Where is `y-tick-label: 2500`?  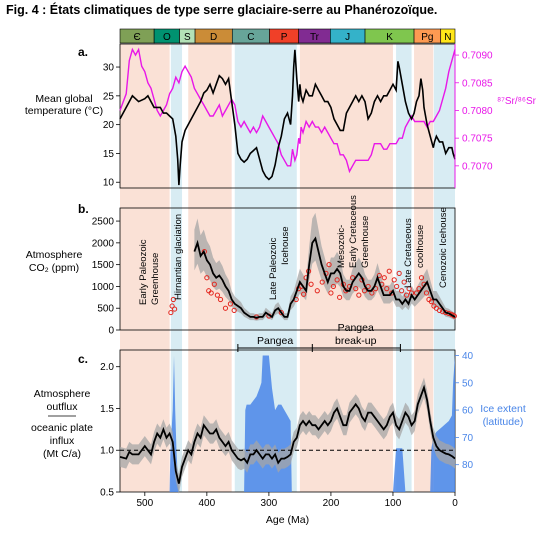
y-tick-label: 2500 is located at coordinates (103, 222).